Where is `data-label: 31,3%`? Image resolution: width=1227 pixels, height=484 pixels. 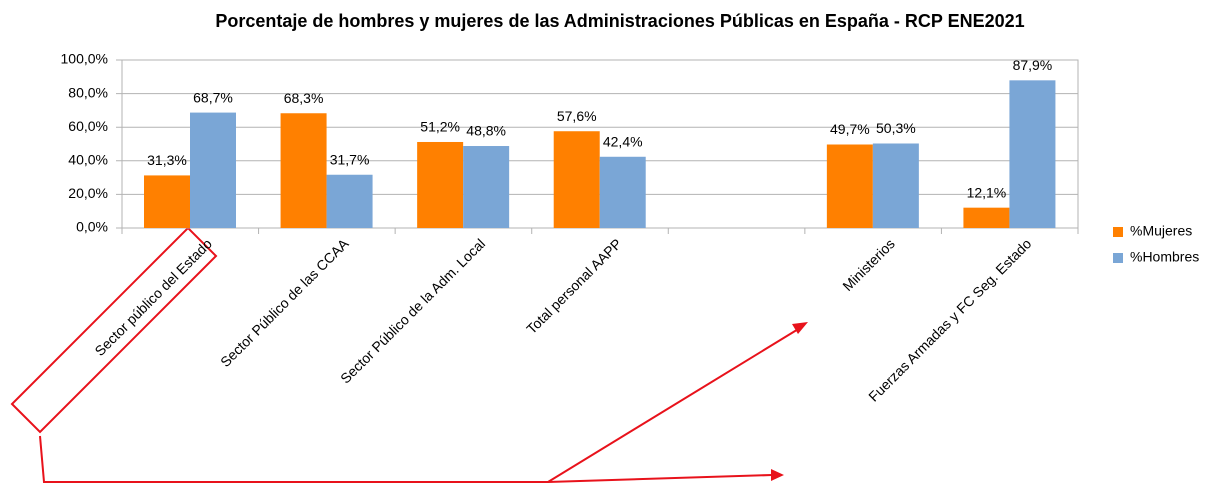 data-label: 31,3% is located at coordinates (167, 160).